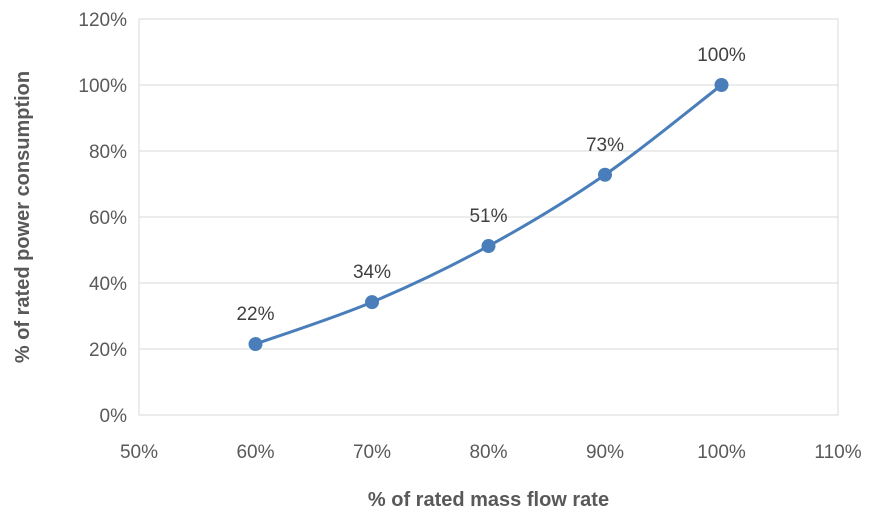 This screenshot has height=516, width=878. Describe the element at coordinates (108, 350) in the screenshot. I see `y-tick-label: 20%` at that location.